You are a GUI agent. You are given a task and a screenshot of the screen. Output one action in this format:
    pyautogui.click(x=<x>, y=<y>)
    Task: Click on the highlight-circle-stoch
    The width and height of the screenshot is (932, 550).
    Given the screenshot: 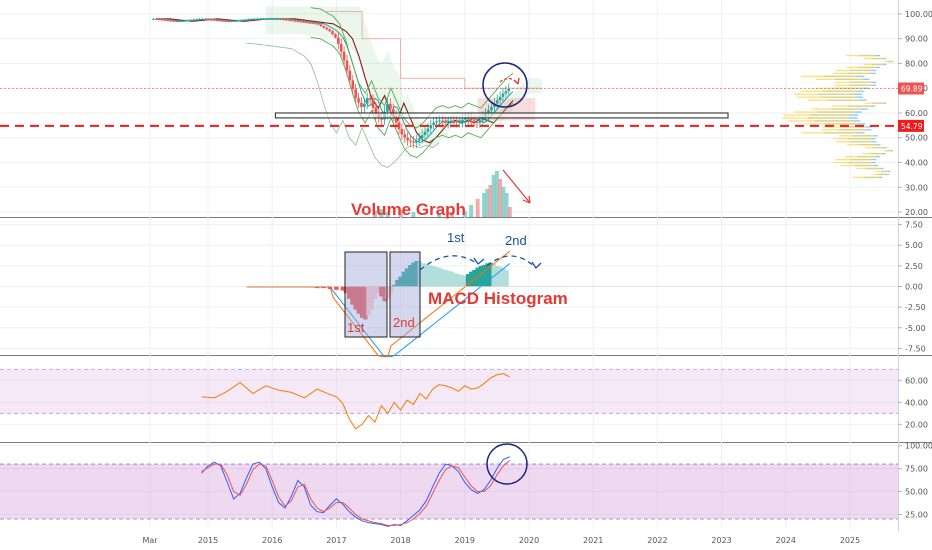 What is the action you would take?
    pyautogui.click(x=507, y=464)
    